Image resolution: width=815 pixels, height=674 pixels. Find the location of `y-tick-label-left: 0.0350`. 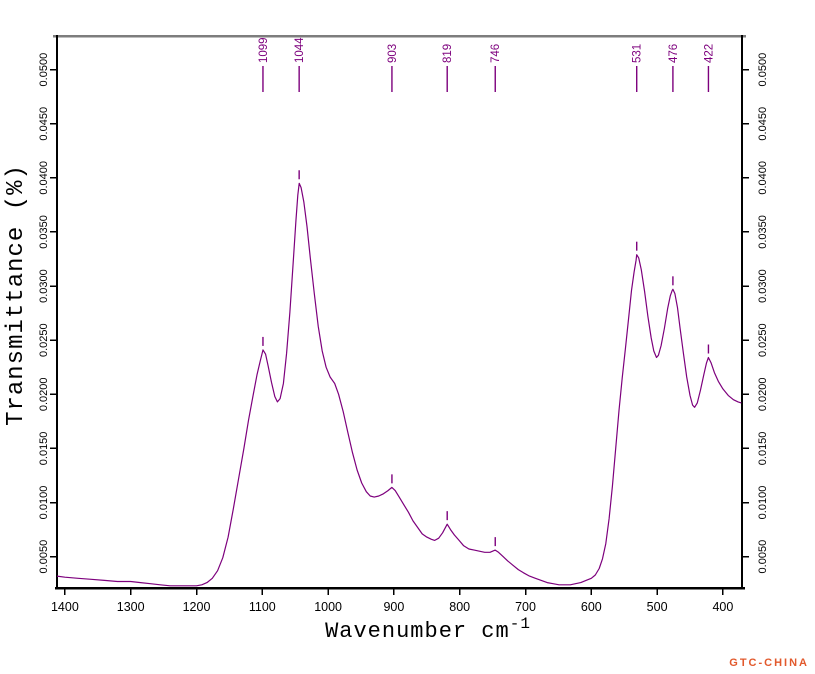

y-tick-label-left: 0.0350 is located at coordinates (44, 232).